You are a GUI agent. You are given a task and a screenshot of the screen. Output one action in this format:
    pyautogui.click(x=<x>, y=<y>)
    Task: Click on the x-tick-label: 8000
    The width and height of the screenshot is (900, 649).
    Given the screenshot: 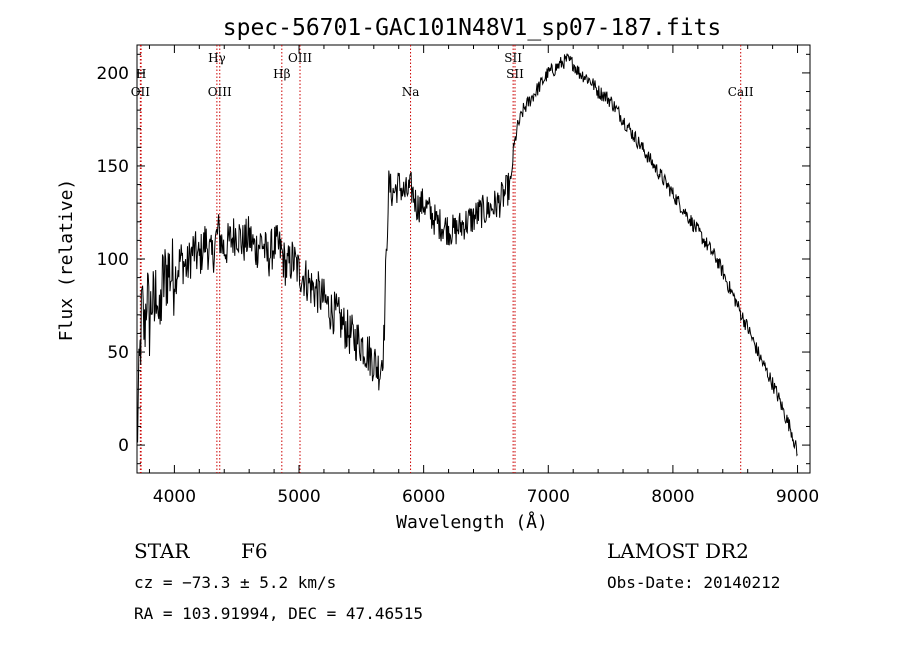 What is the action you would take?
    pyautogui.click(x=672, y=497)
    